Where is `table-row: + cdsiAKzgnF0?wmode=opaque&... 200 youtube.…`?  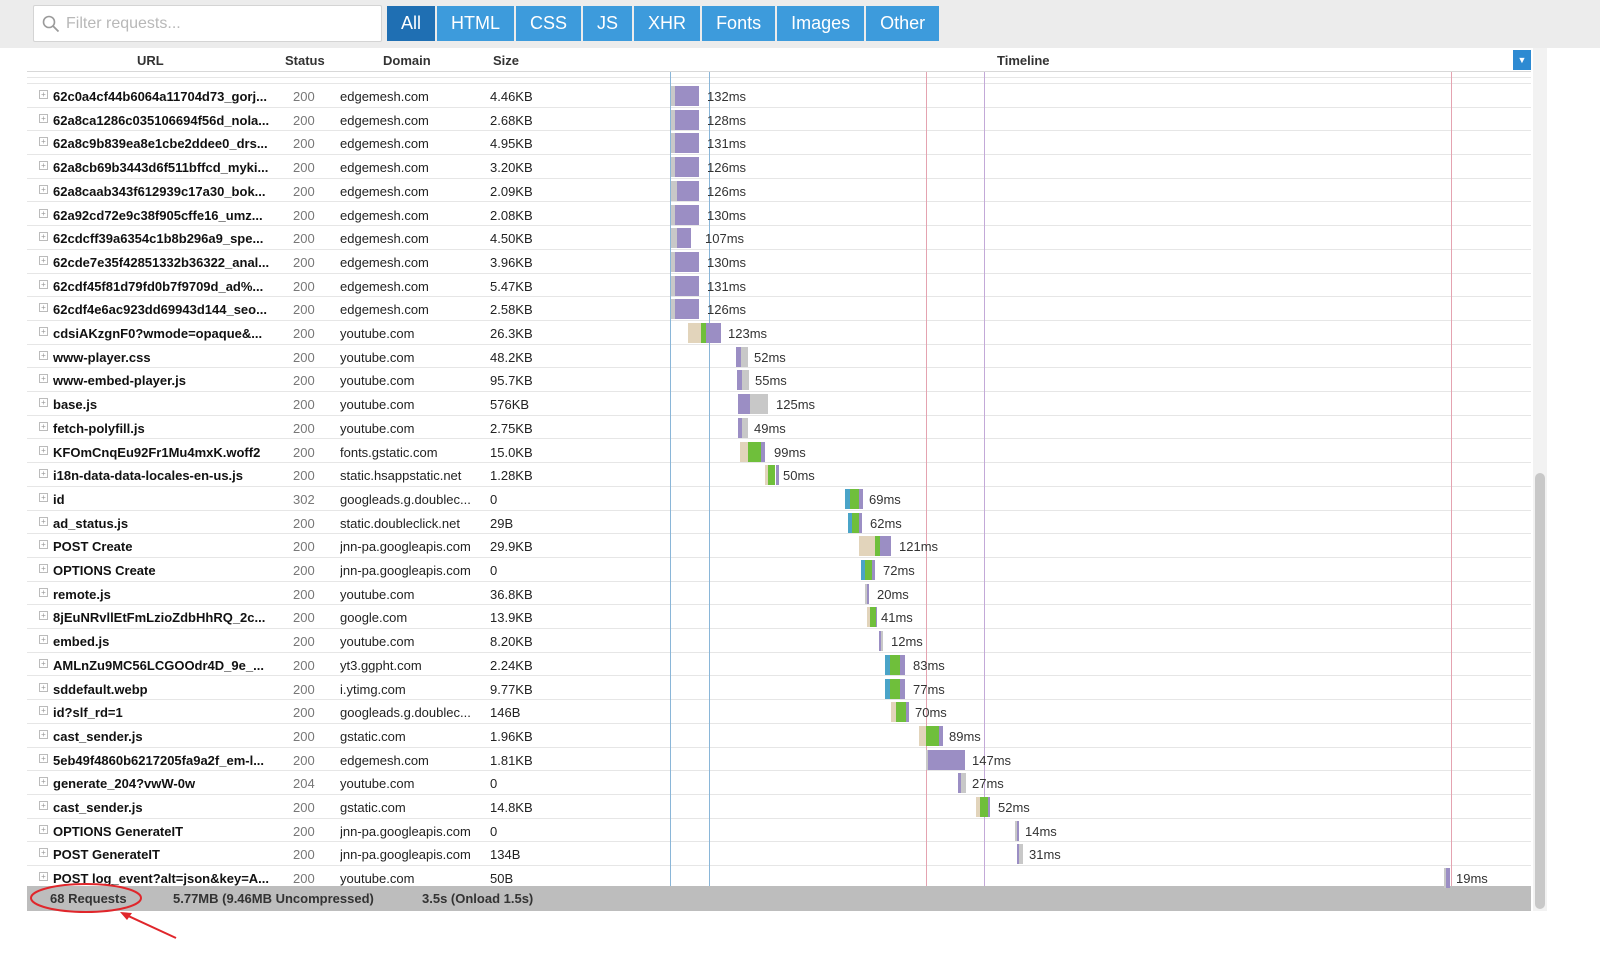
table-row: + cdsiAKzgnF0?wmode=opaque&... 200 youtube.… is located at coordinates (779, 333).